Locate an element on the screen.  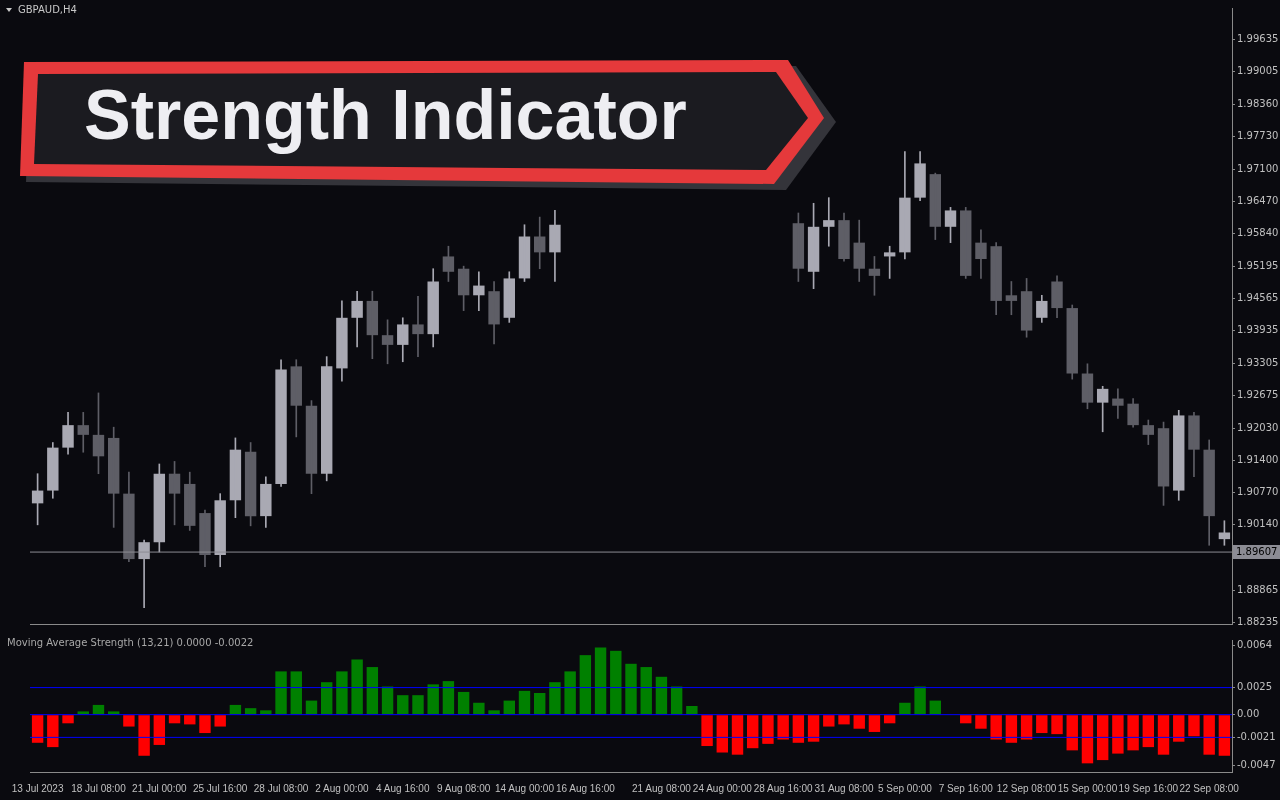
x-tick-label: 21 Jul 00:00 is located at coordinates (159, 788).